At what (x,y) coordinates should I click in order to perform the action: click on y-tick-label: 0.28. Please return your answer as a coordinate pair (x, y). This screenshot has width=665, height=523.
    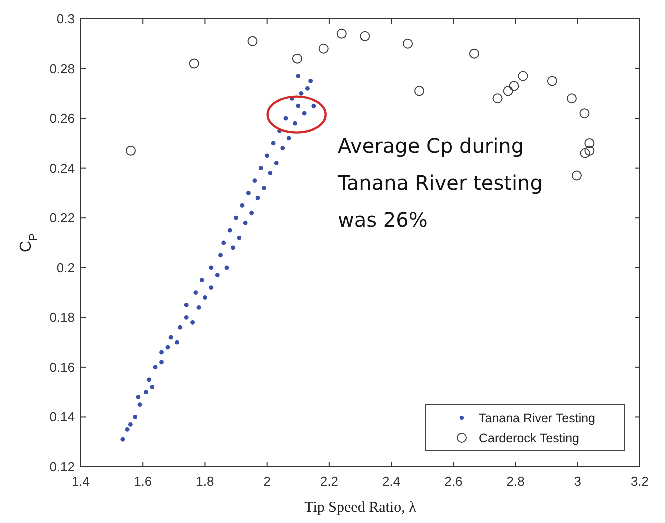
    Looking at the image, I should click on (62, 68).